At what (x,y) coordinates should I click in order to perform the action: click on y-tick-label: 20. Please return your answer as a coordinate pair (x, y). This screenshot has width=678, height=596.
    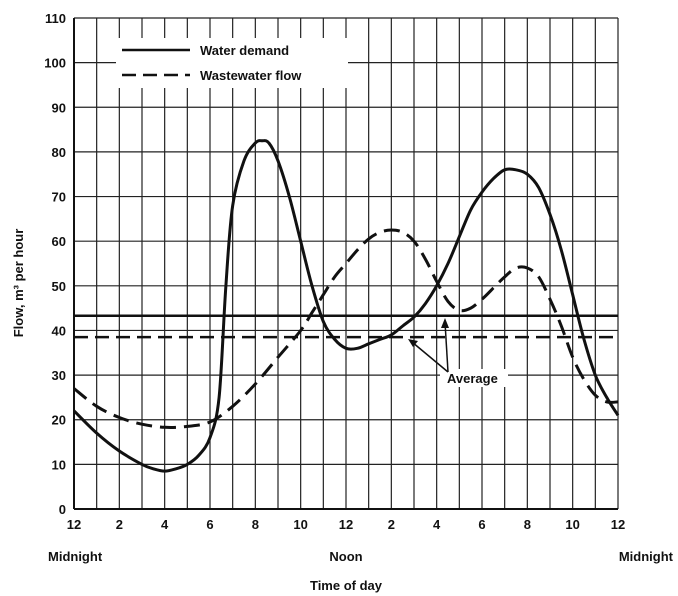
    Looking at the image, I should click on (59, 420).